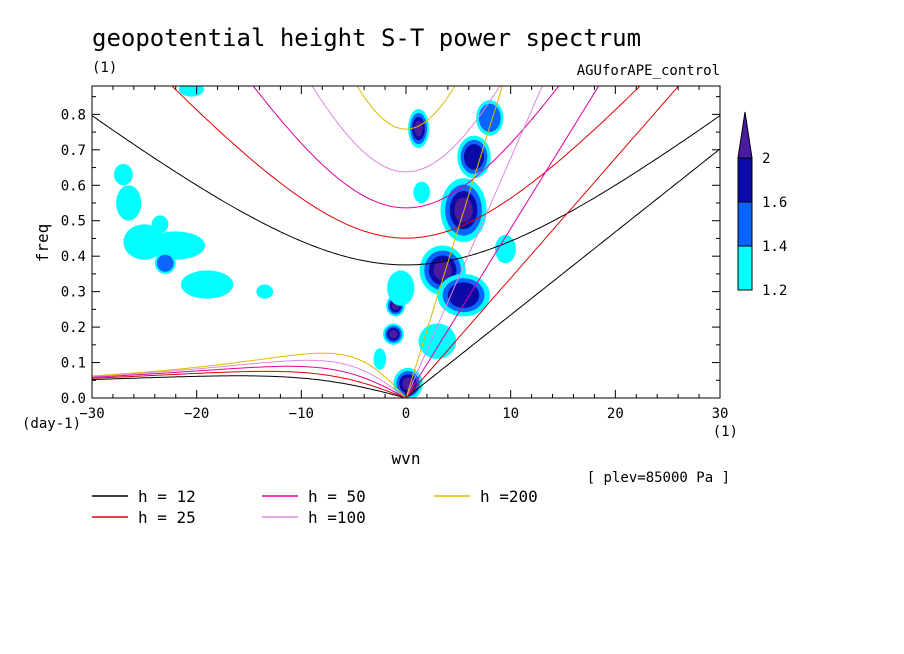 This screenshot has width=904, height=654. What do you see at coordinates (196, 414) in the screenshot?
I see `x-tick-label: −20` at bounding box center [196, 414].